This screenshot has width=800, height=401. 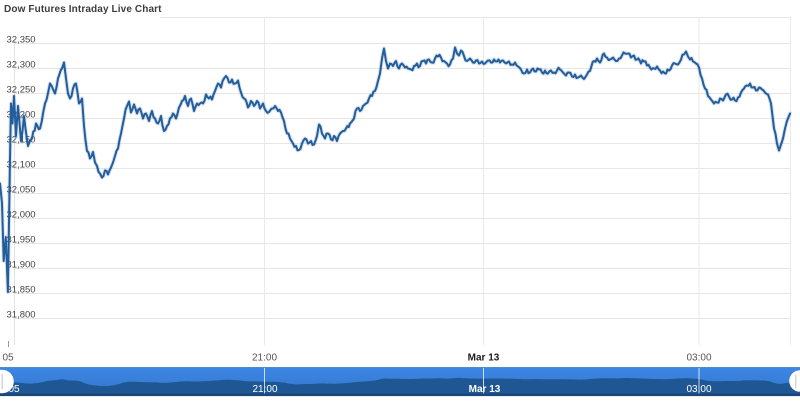 I want to click on svg-text: 31,850, so click(x=21, y=290).